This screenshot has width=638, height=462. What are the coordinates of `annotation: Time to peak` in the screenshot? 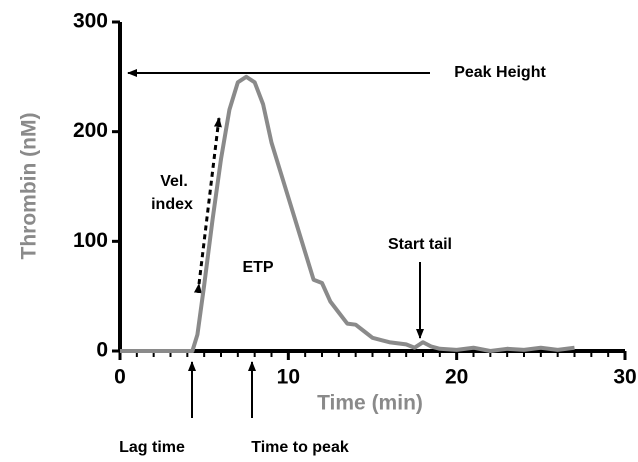 It's located at (300, 447).